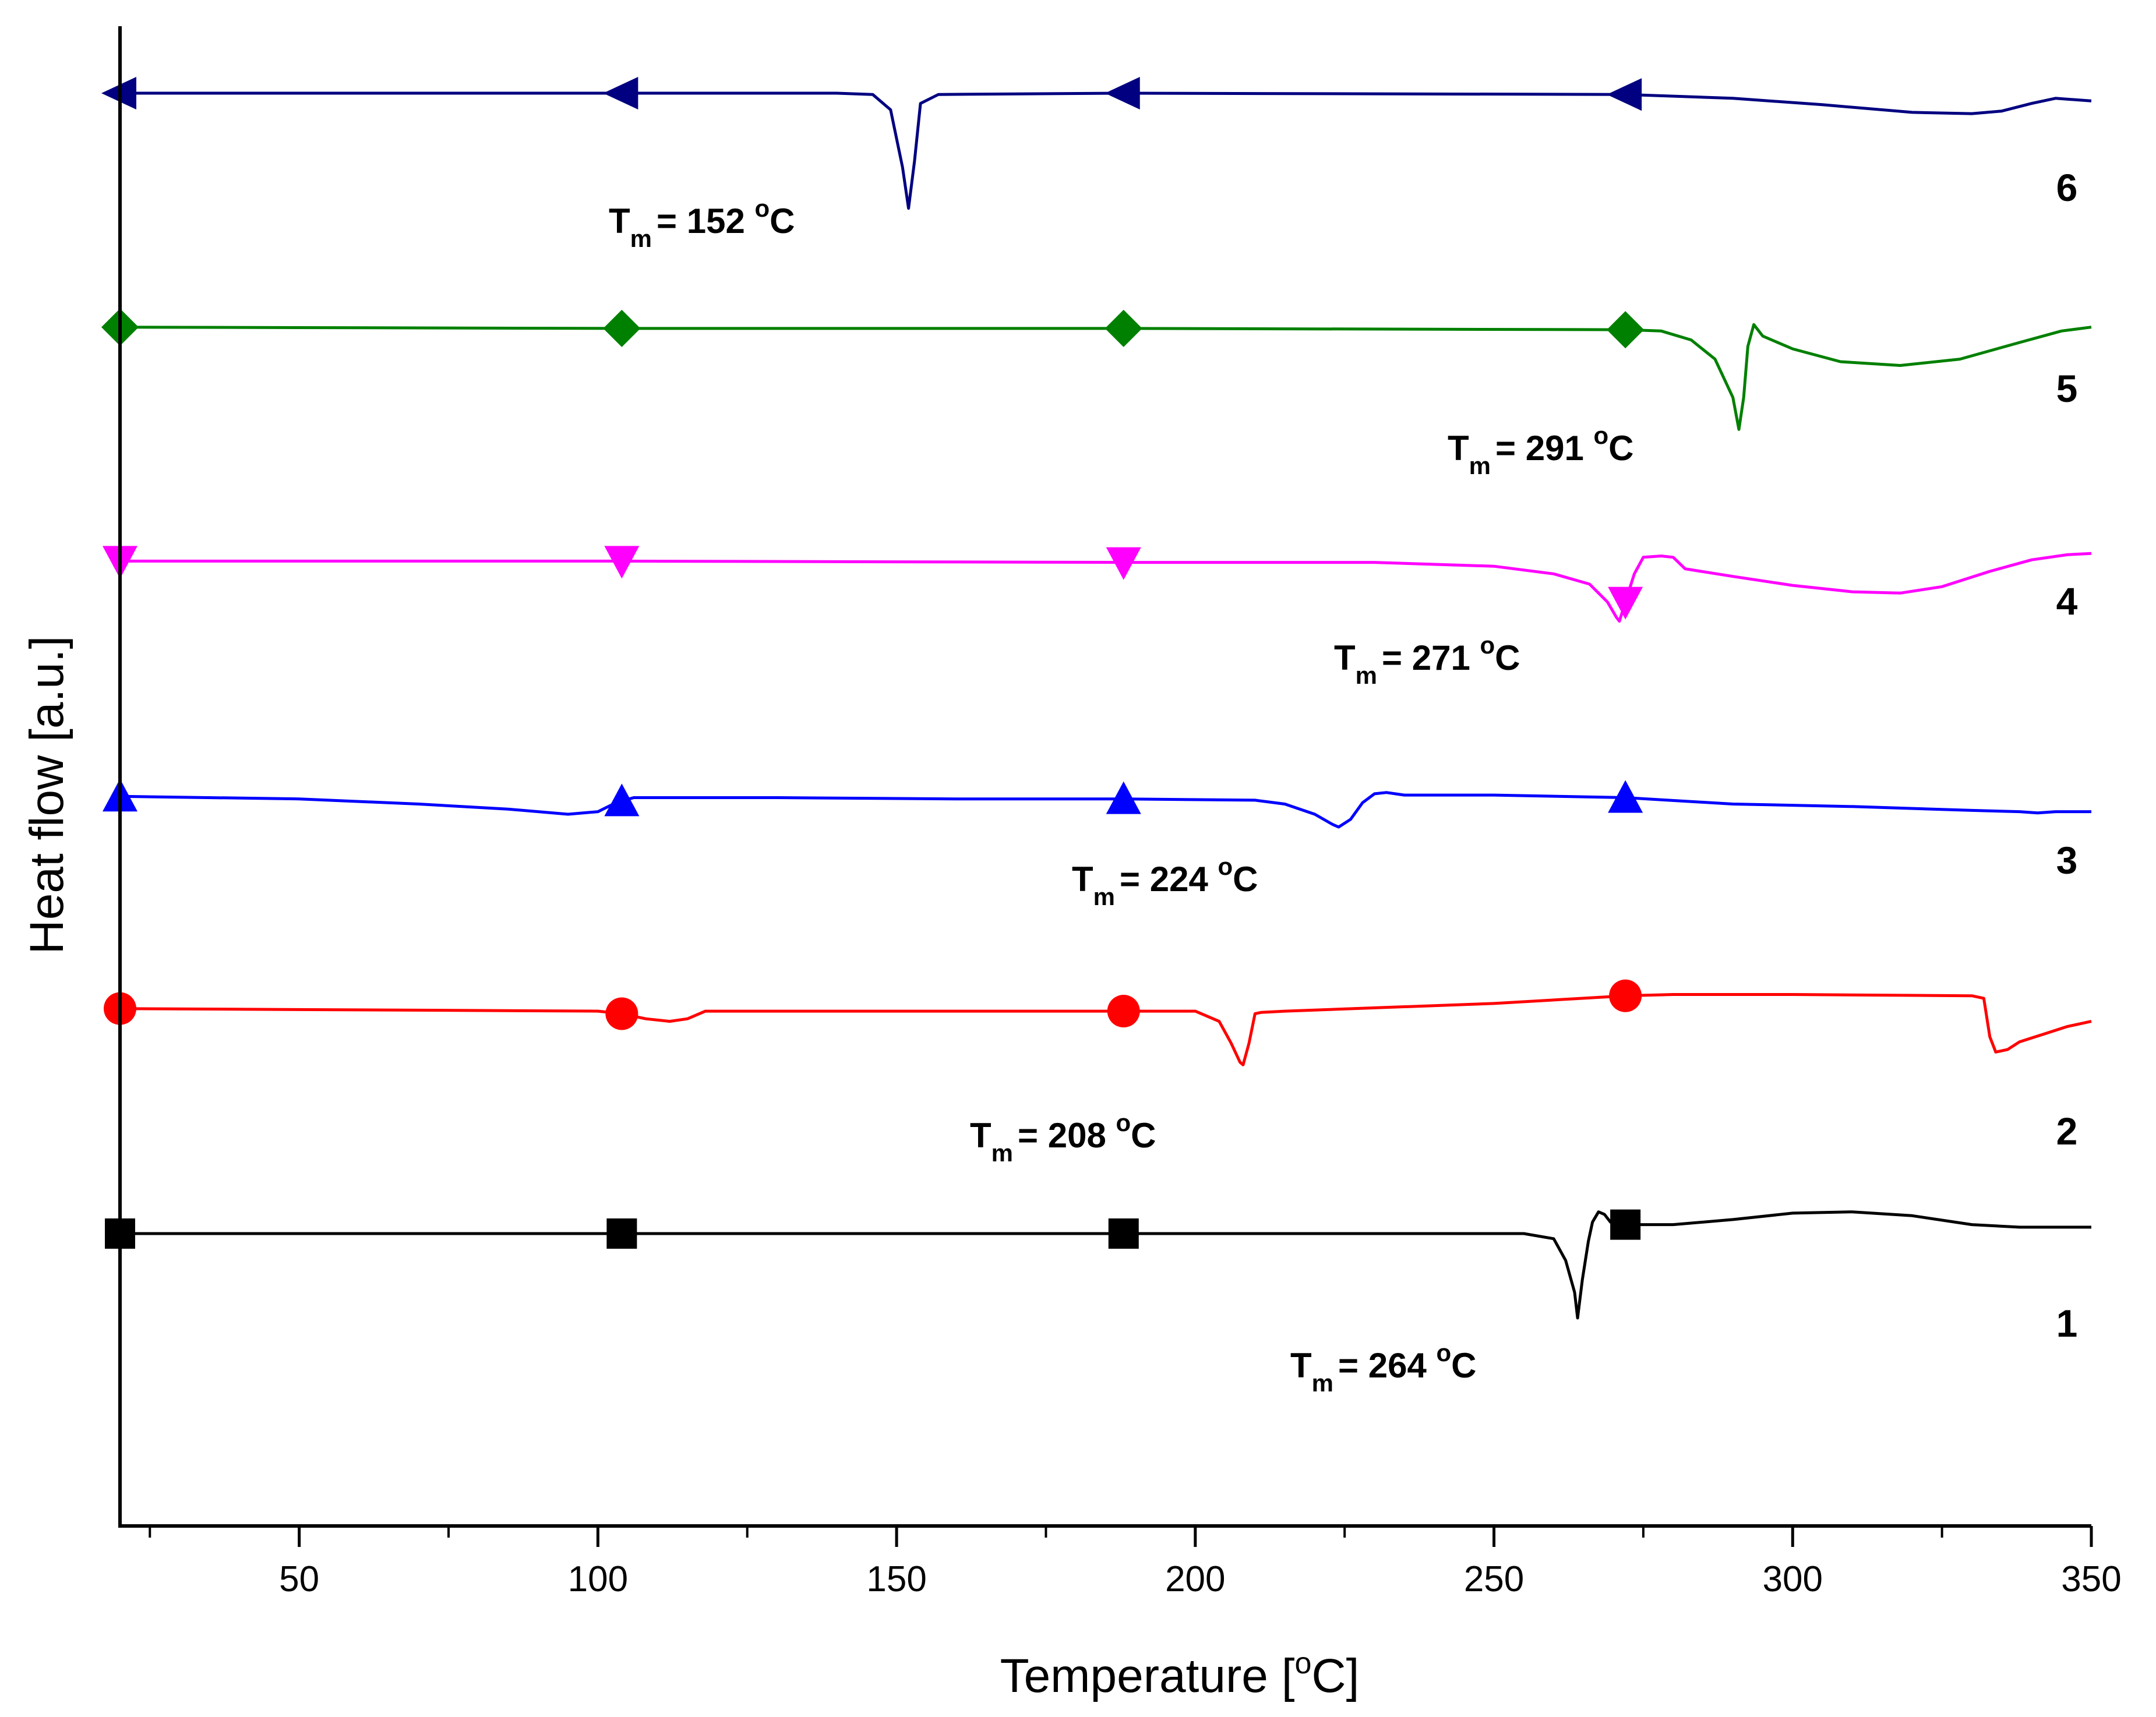 This screenshot has height=1717, width=2156. Describe the element at coordinates (1383, 1368) in the screenshot. I see `tm-annotation: Tm = 264 oC` at that location.